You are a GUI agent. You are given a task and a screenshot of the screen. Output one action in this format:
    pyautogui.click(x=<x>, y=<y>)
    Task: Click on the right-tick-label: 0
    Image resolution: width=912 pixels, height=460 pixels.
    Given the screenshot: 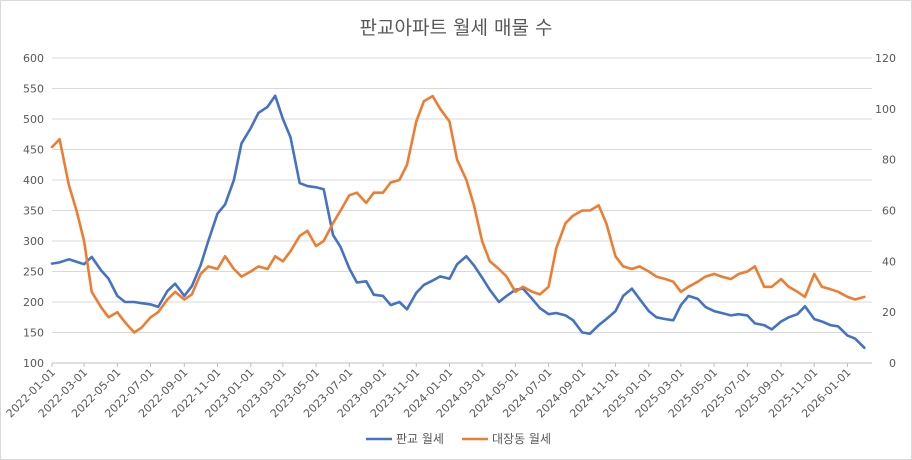 What is the action you would take?
    pyautogui.click(x=892, y=363)
    